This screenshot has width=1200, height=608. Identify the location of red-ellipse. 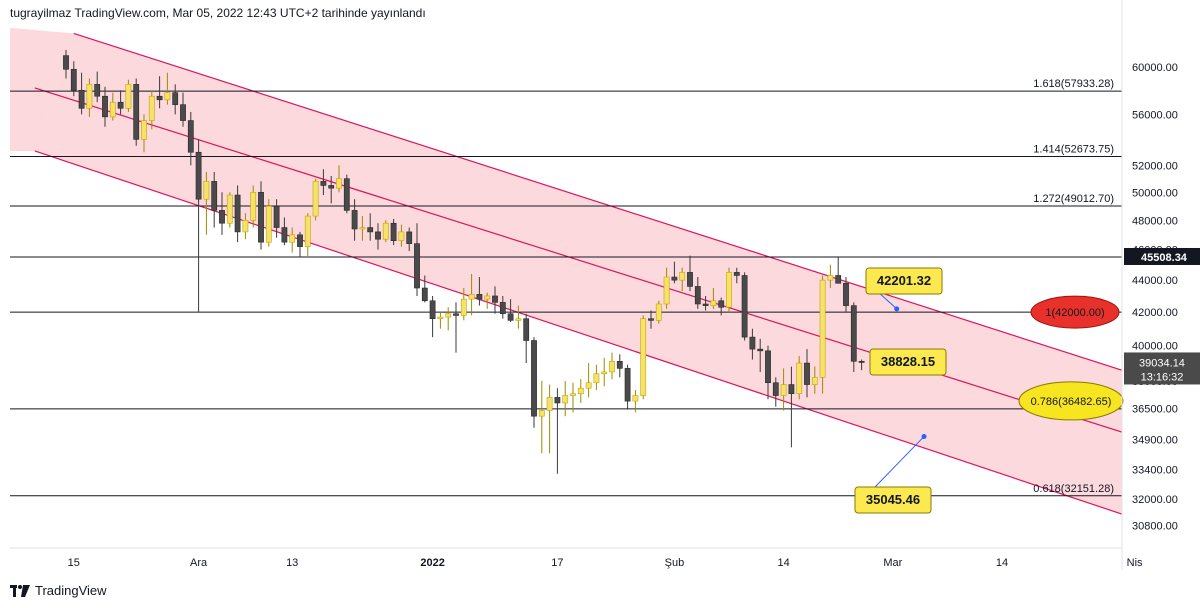
(1075, 312).